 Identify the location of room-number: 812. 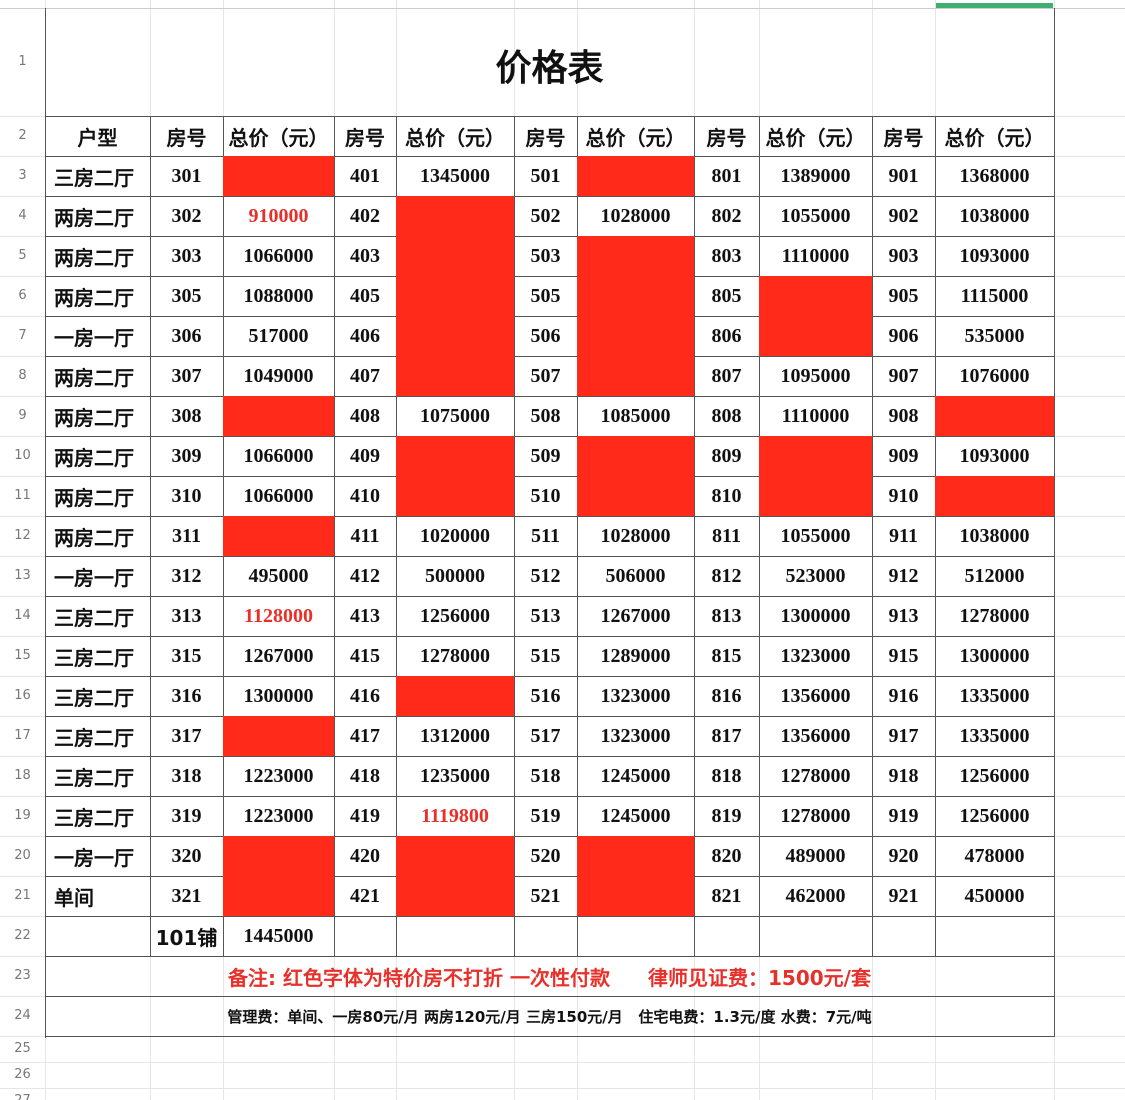
(727, 576).